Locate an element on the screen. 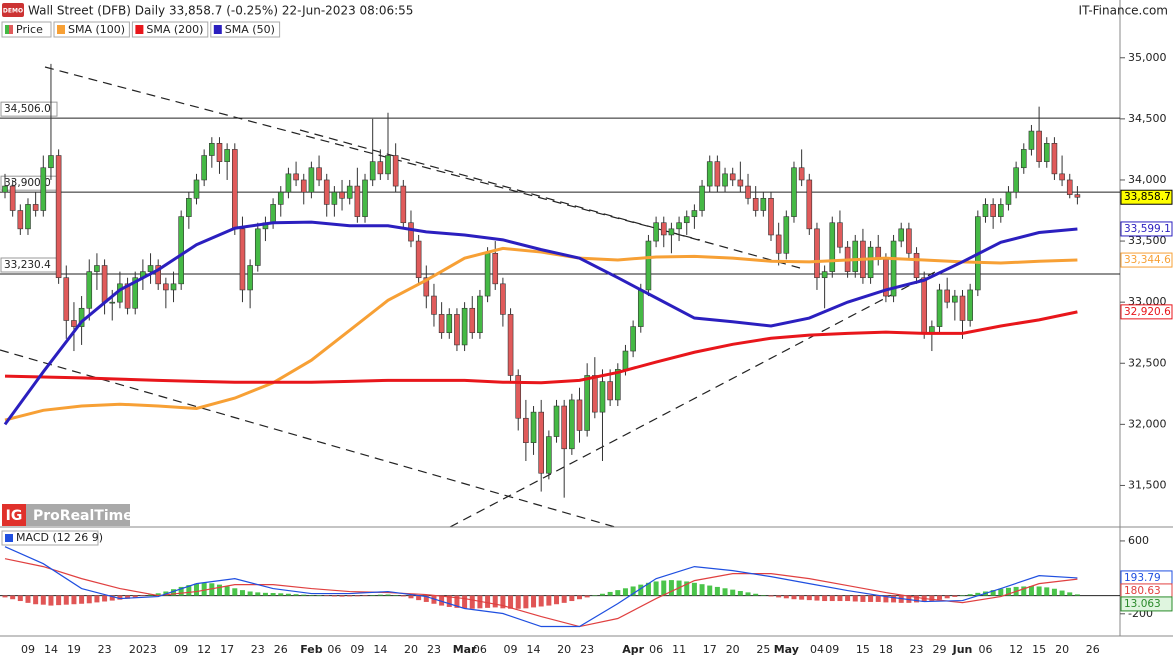  value-tag-label: 13.063 is located at coordinates (1142, 604).